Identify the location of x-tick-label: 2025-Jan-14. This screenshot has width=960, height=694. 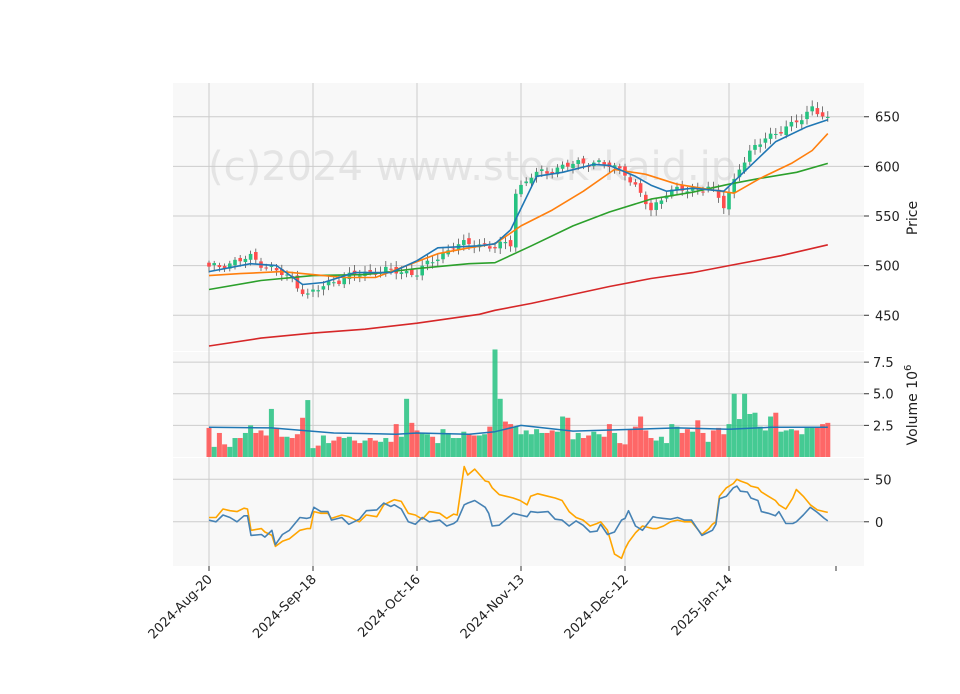
(702, 605).